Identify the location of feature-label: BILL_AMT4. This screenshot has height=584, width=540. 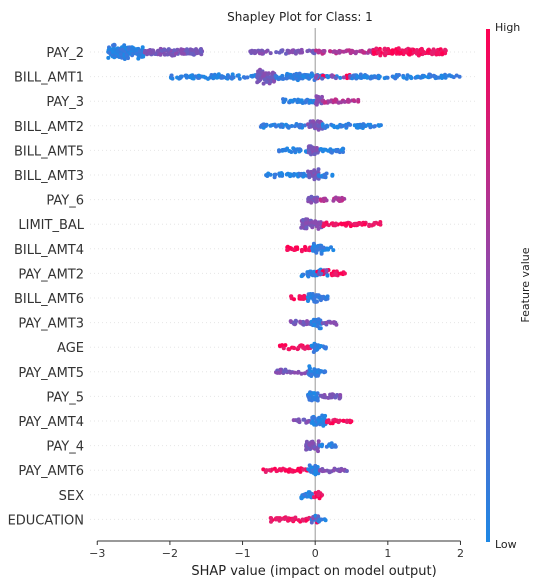
(49, 250).